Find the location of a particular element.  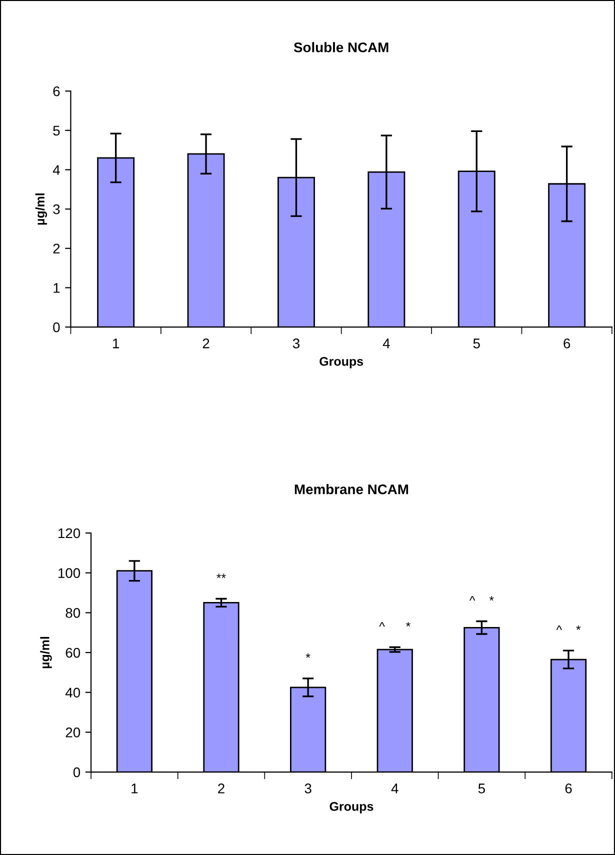

y-tick-label: 100 is located at coordinates (69, 573).